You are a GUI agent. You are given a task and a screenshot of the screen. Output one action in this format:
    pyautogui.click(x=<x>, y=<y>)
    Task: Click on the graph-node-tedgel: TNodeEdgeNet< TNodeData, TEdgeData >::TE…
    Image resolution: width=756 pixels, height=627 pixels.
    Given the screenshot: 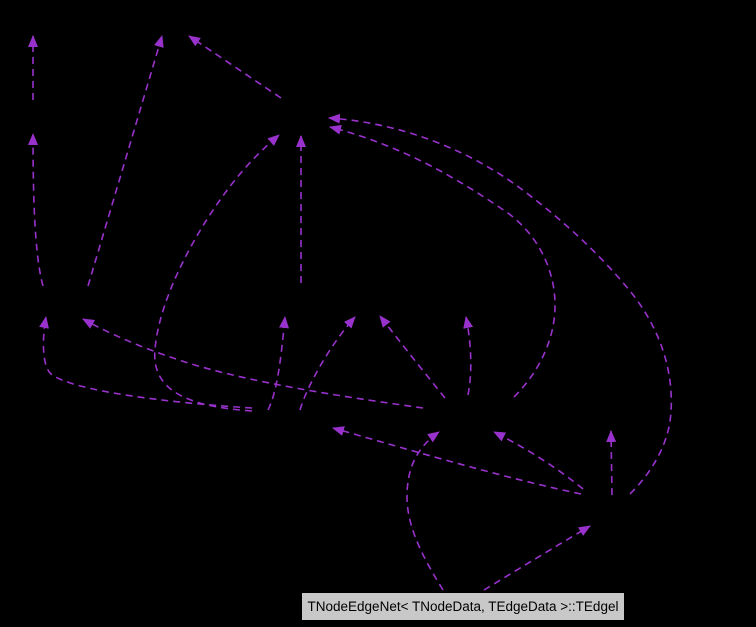 What is the action you would take?
    pyautogui.click(x=463, y=606)
    